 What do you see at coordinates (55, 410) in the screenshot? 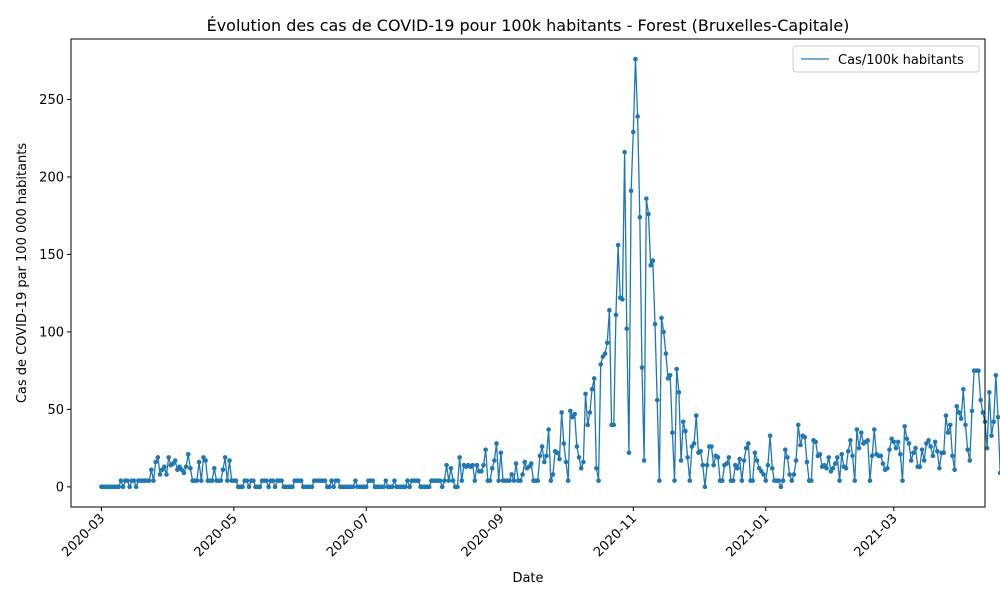
I see `y-tick-label: 50` at bounding box center [55, 410].